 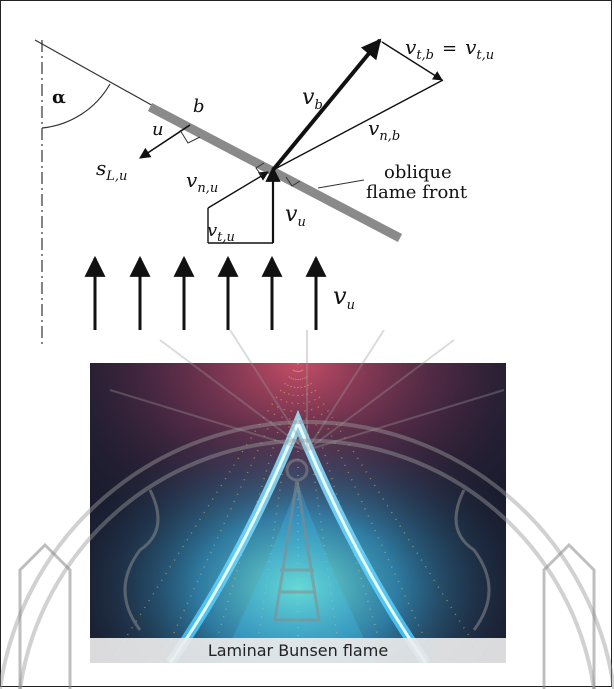 What do you see at coordinates (202, 182) in the screenshot?
I see `label-v-nu: vn,u` at bounding box center [202, 182].